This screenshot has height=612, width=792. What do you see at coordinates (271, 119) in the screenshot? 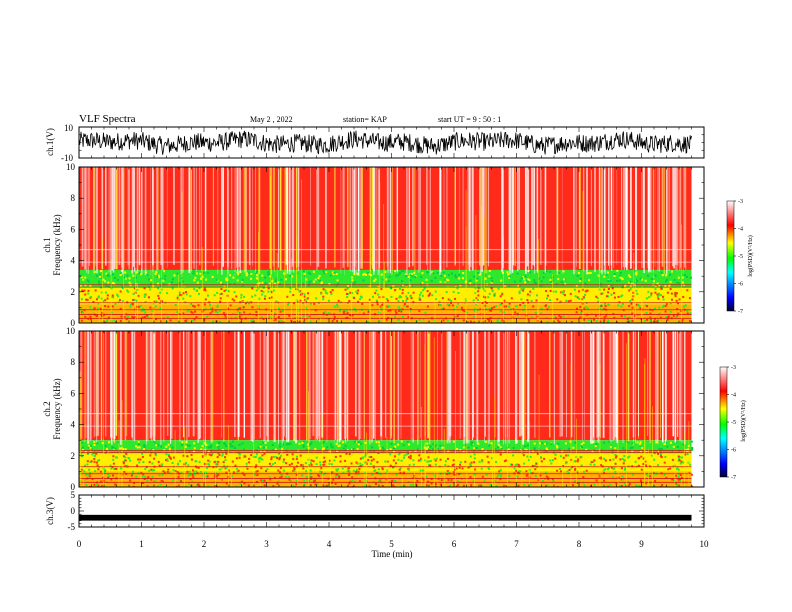
I see `date-label: May 2 , 2022` at bounding box center [271, 119].